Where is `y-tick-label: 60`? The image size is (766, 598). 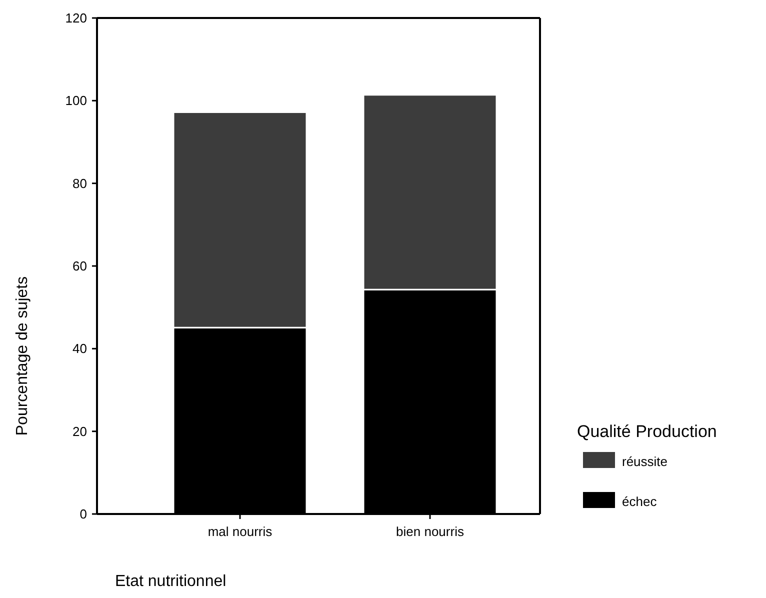 y-tick-label: 60 is located at coordinates (79, 266).